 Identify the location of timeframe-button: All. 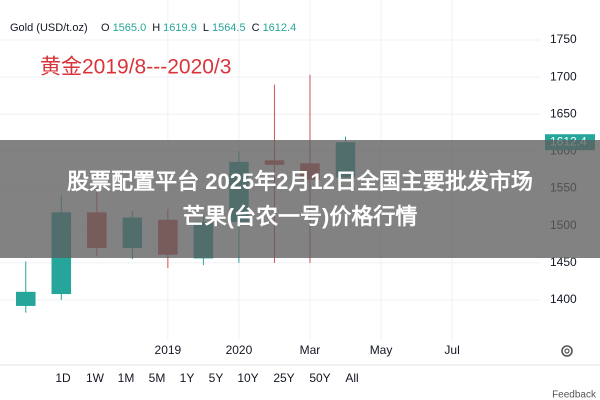
(351, 378).